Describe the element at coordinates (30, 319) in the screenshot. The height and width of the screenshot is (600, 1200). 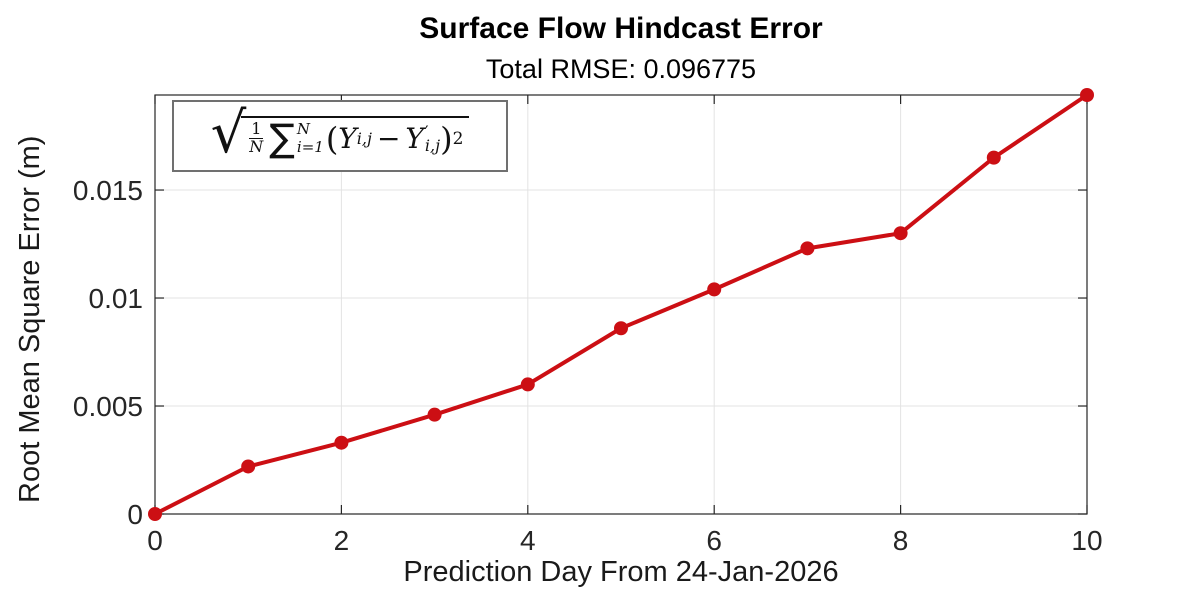
I see `y-axis-label: Root Mean Square Error (m)` at that location.